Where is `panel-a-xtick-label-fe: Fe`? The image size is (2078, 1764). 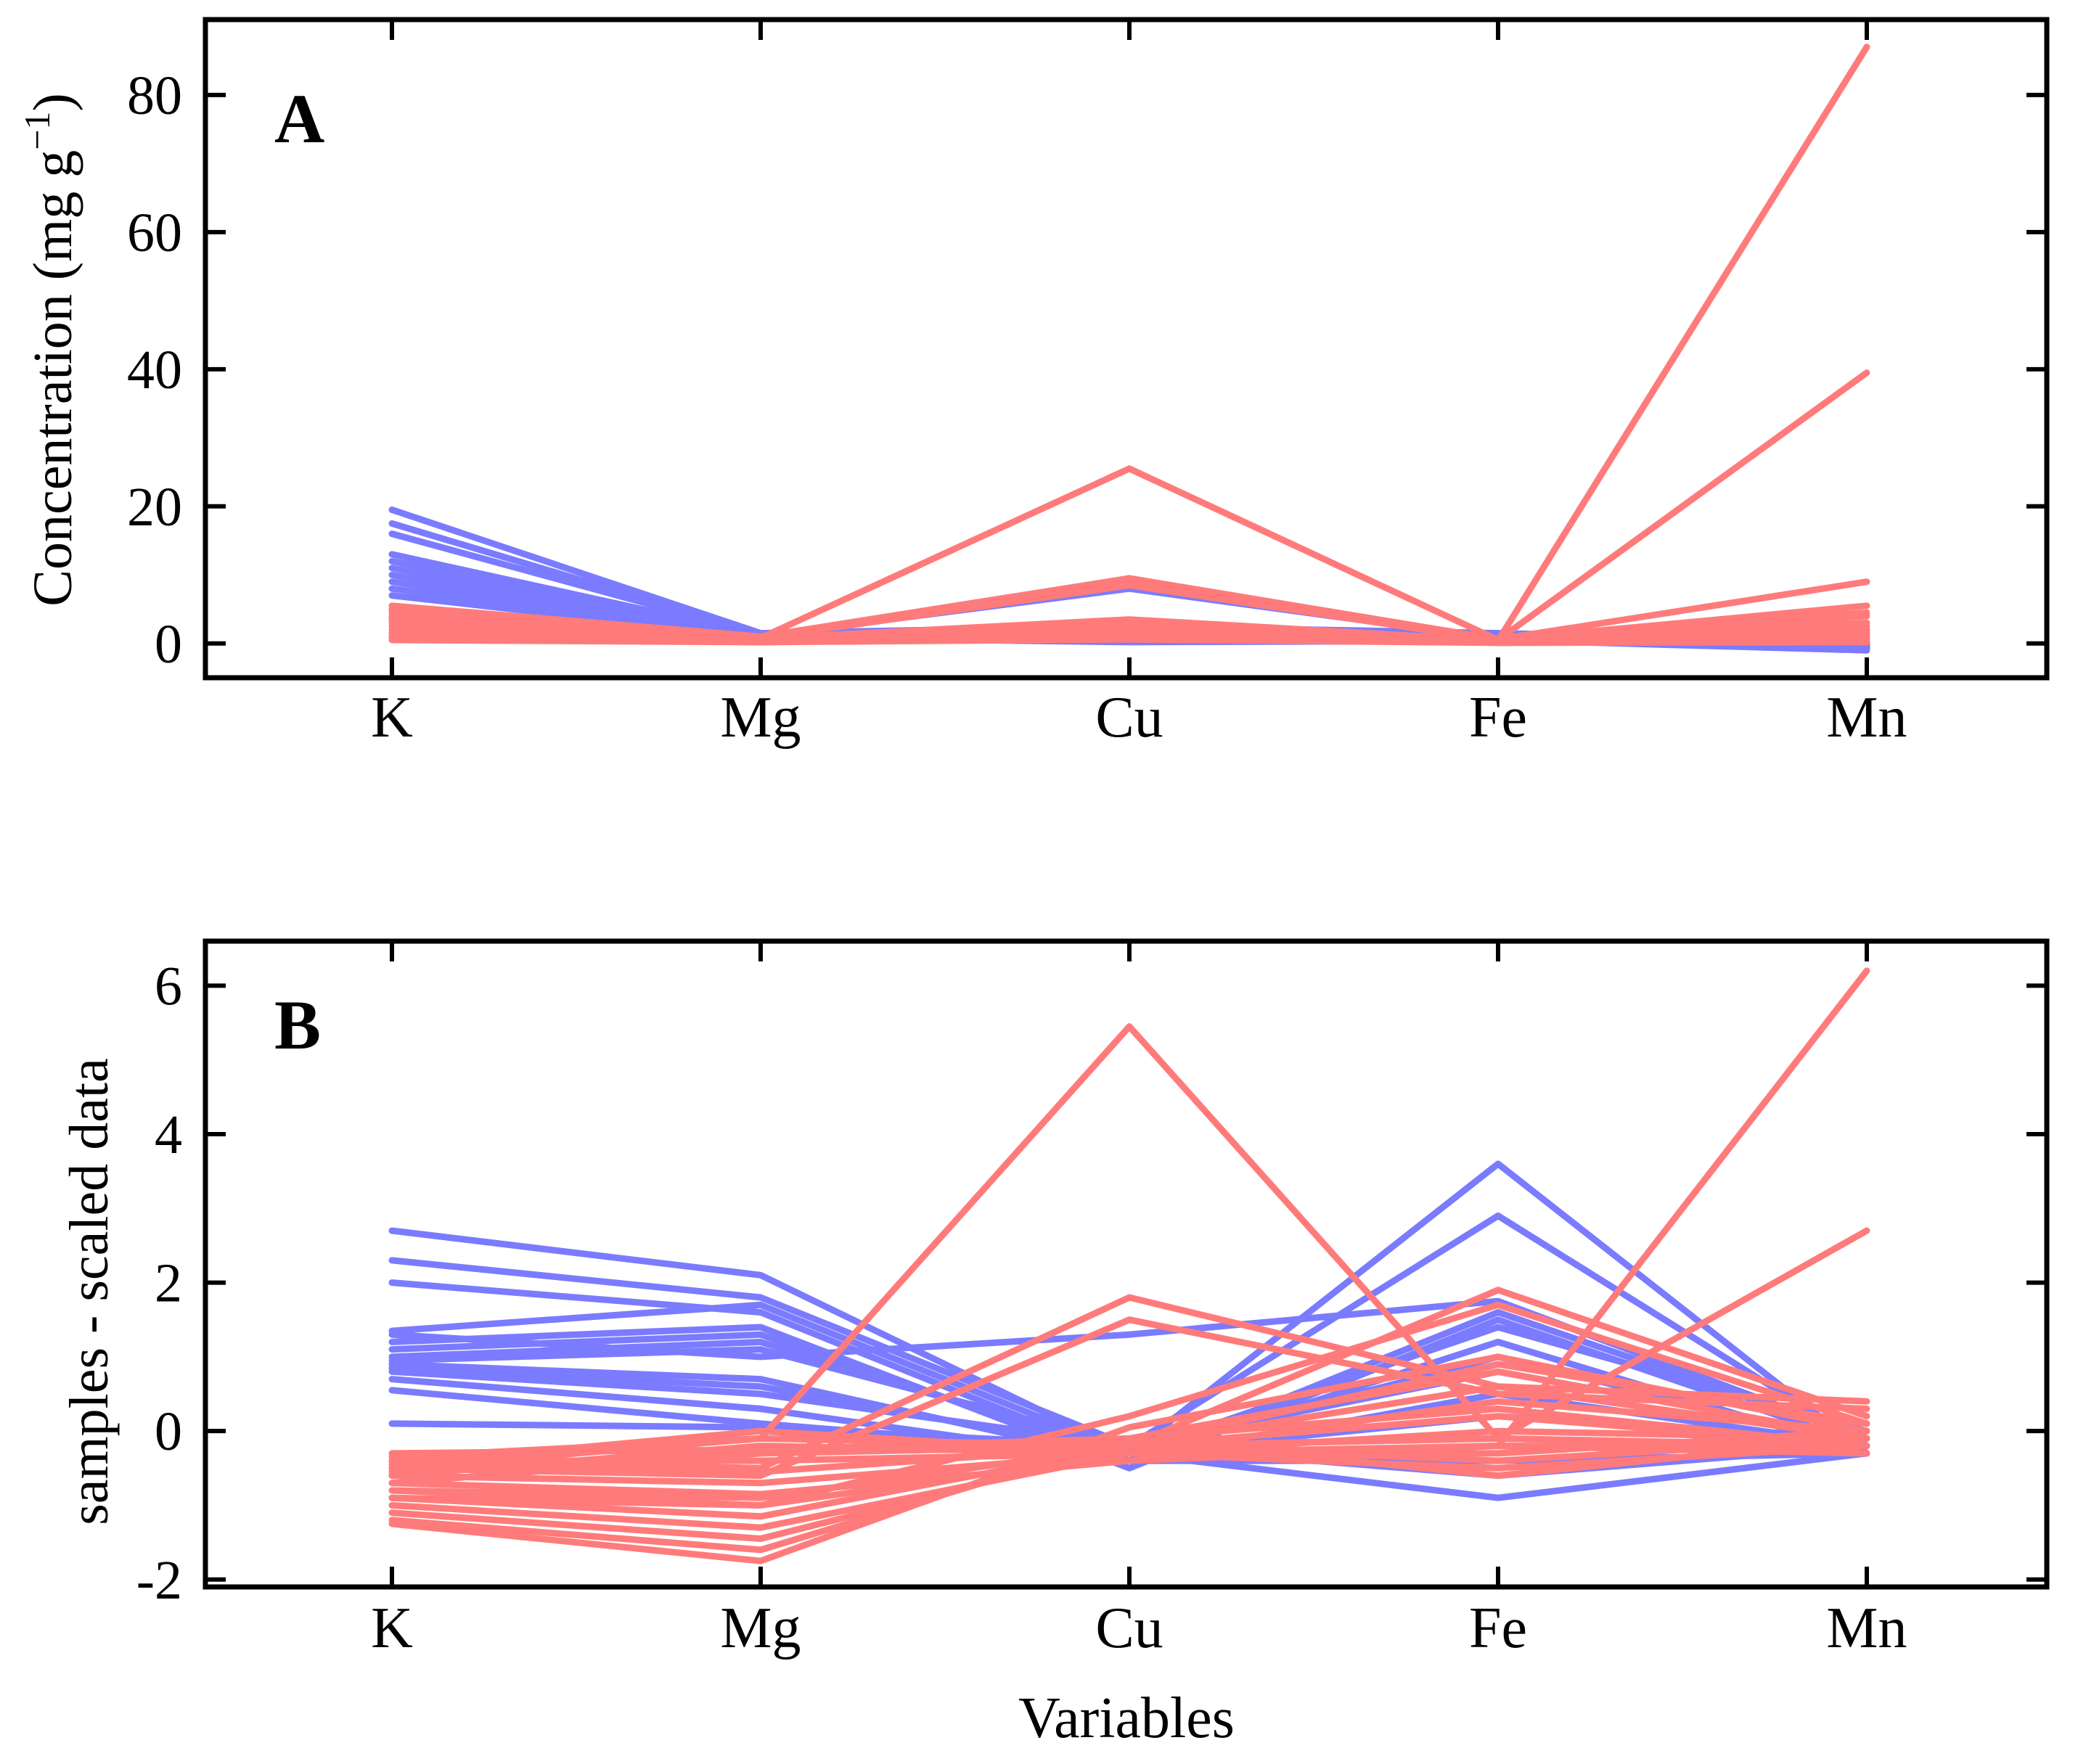 panel-a-xtick-label-fe: Fe is located at coordinates (1498, 718).